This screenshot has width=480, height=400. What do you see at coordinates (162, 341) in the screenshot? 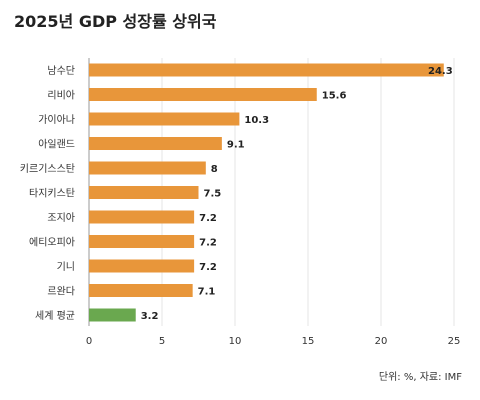
I see `x-tick-label: 5` at bounding box center [162, 341].